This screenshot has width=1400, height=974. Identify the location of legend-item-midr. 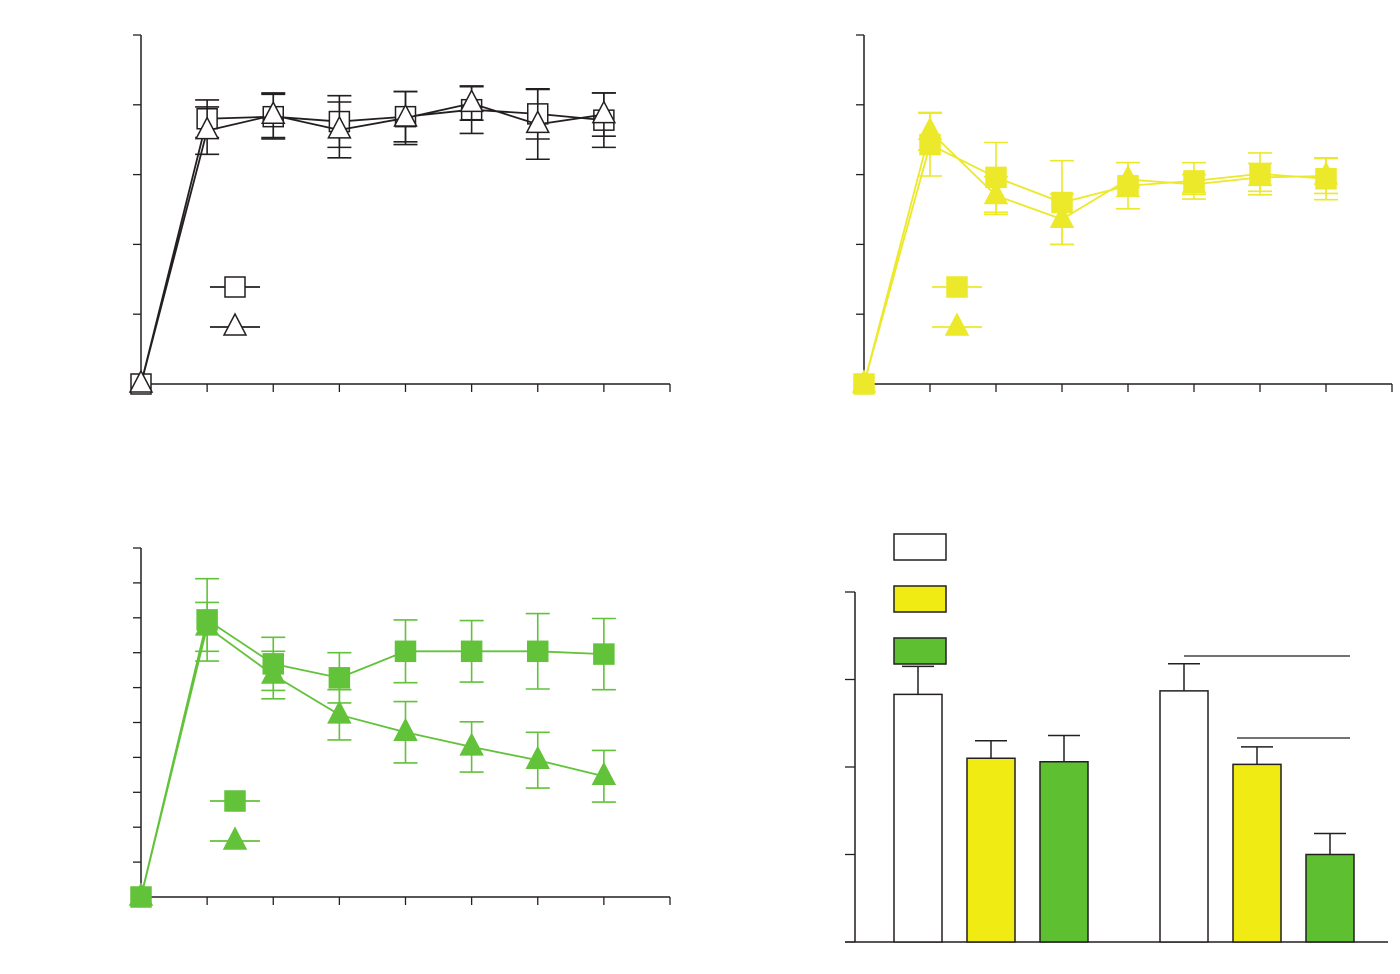
(920, 547).